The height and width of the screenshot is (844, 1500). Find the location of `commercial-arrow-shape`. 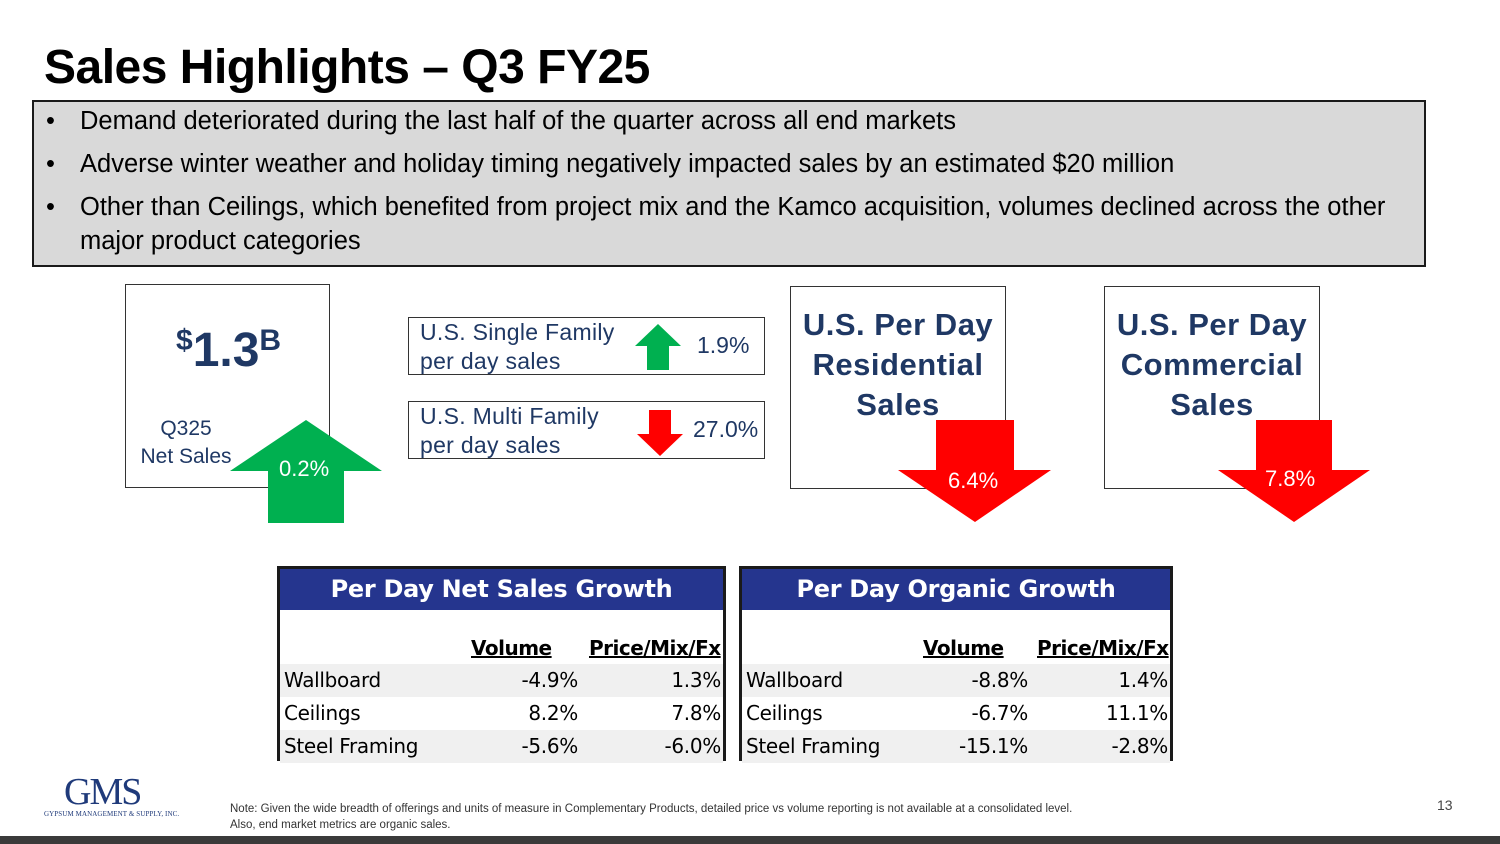

commercial-arrow-shape is located at coordinates (1294, 471).